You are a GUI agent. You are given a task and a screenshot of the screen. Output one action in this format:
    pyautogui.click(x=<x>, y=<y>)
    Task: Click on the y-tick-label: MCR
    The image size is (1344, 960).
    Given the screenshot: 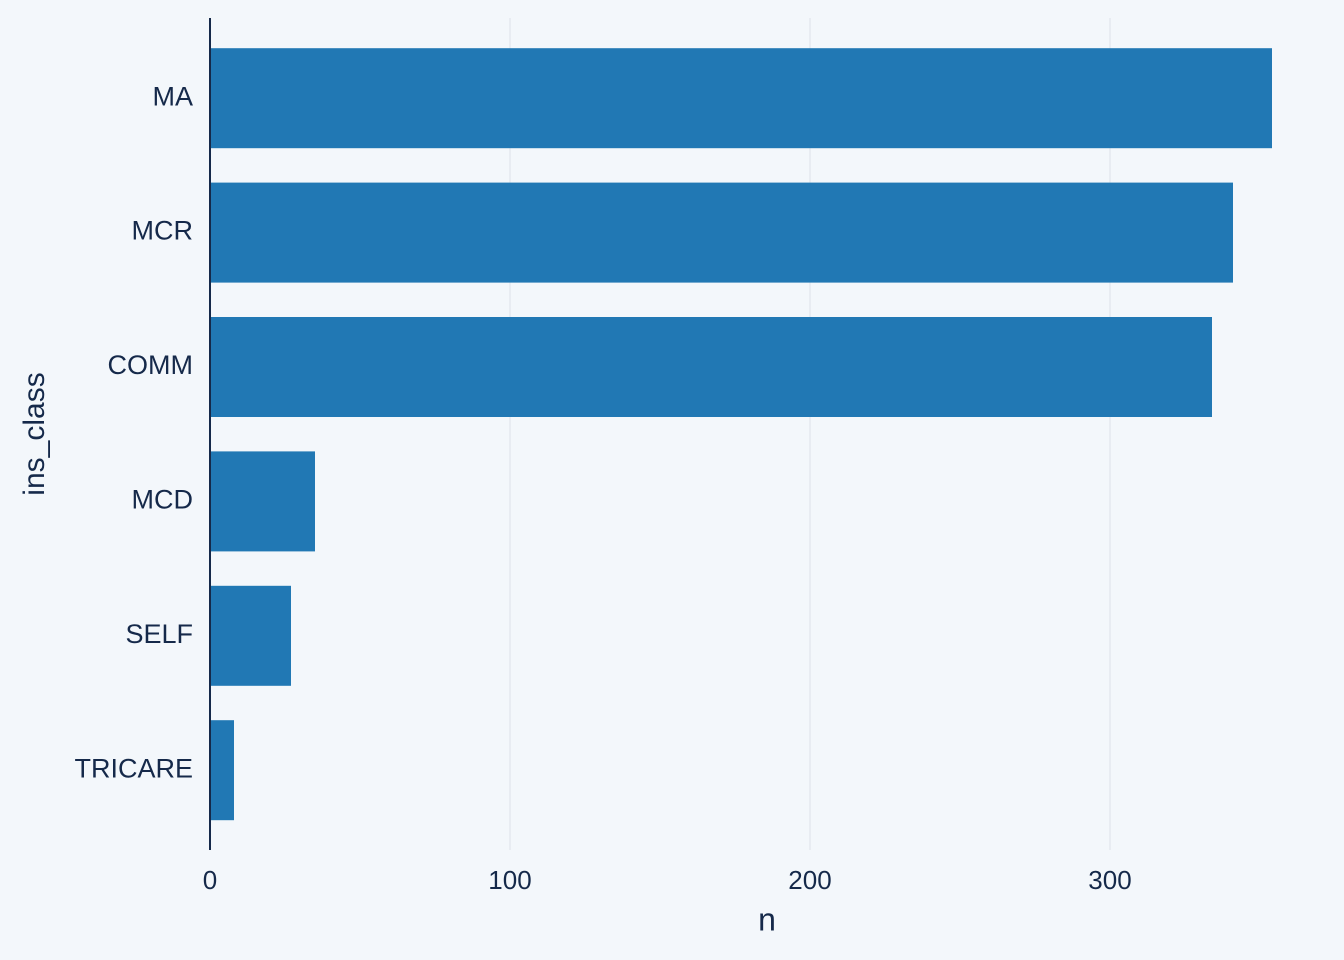 What is the action you would take?
    pyautogui.click(x=163, y=231)
    